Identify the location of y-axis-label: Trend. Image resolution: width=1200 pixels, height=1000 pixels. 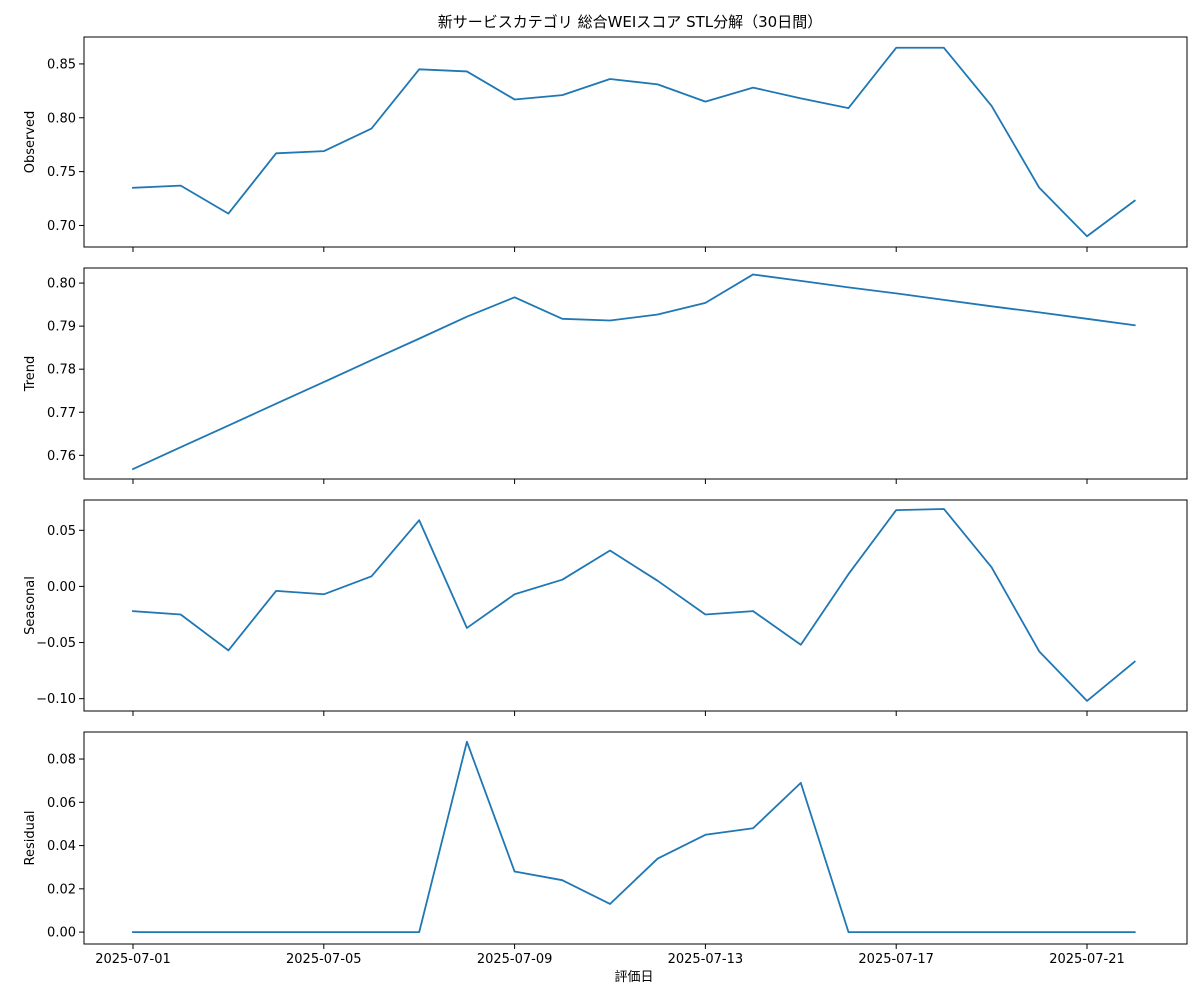
(30, 374).